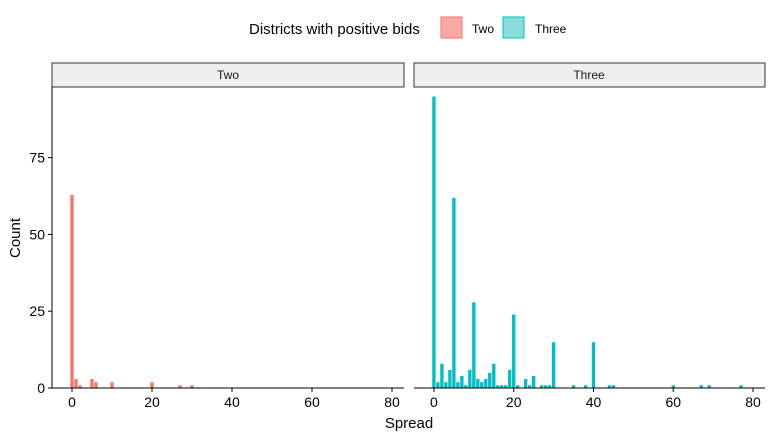 The width and height of the screenshot is (775, 438). I want to click on strip-two, so click(228, 75).